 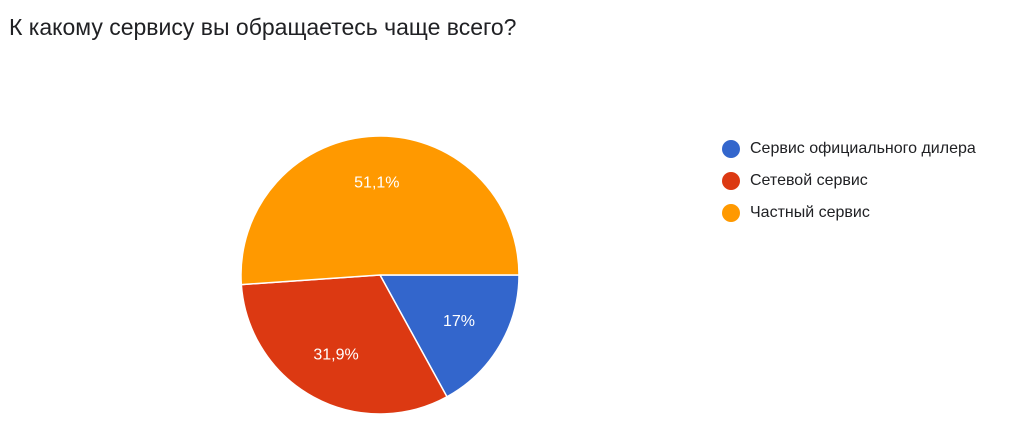 I want to click on pie-slice-label-0: 17%, so click(x=459, y=321).